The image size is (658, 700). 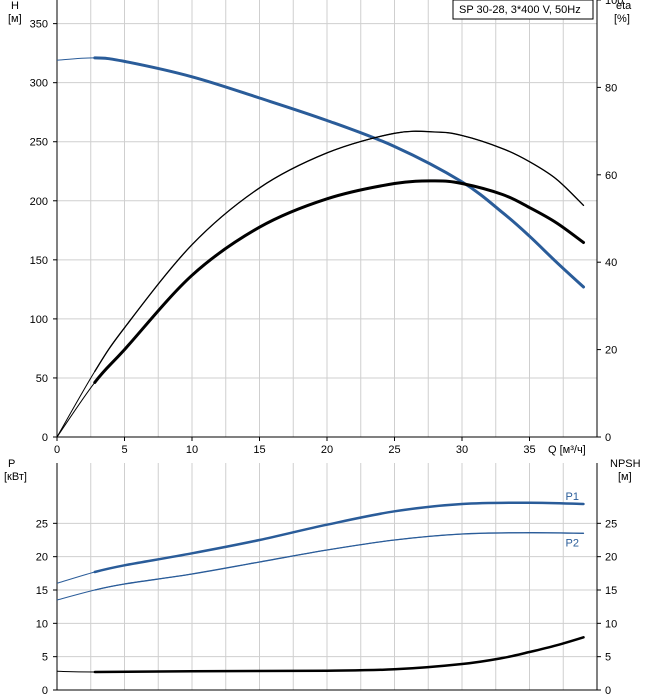 I want to click on series-line-p2, so click(x=339, y=561).